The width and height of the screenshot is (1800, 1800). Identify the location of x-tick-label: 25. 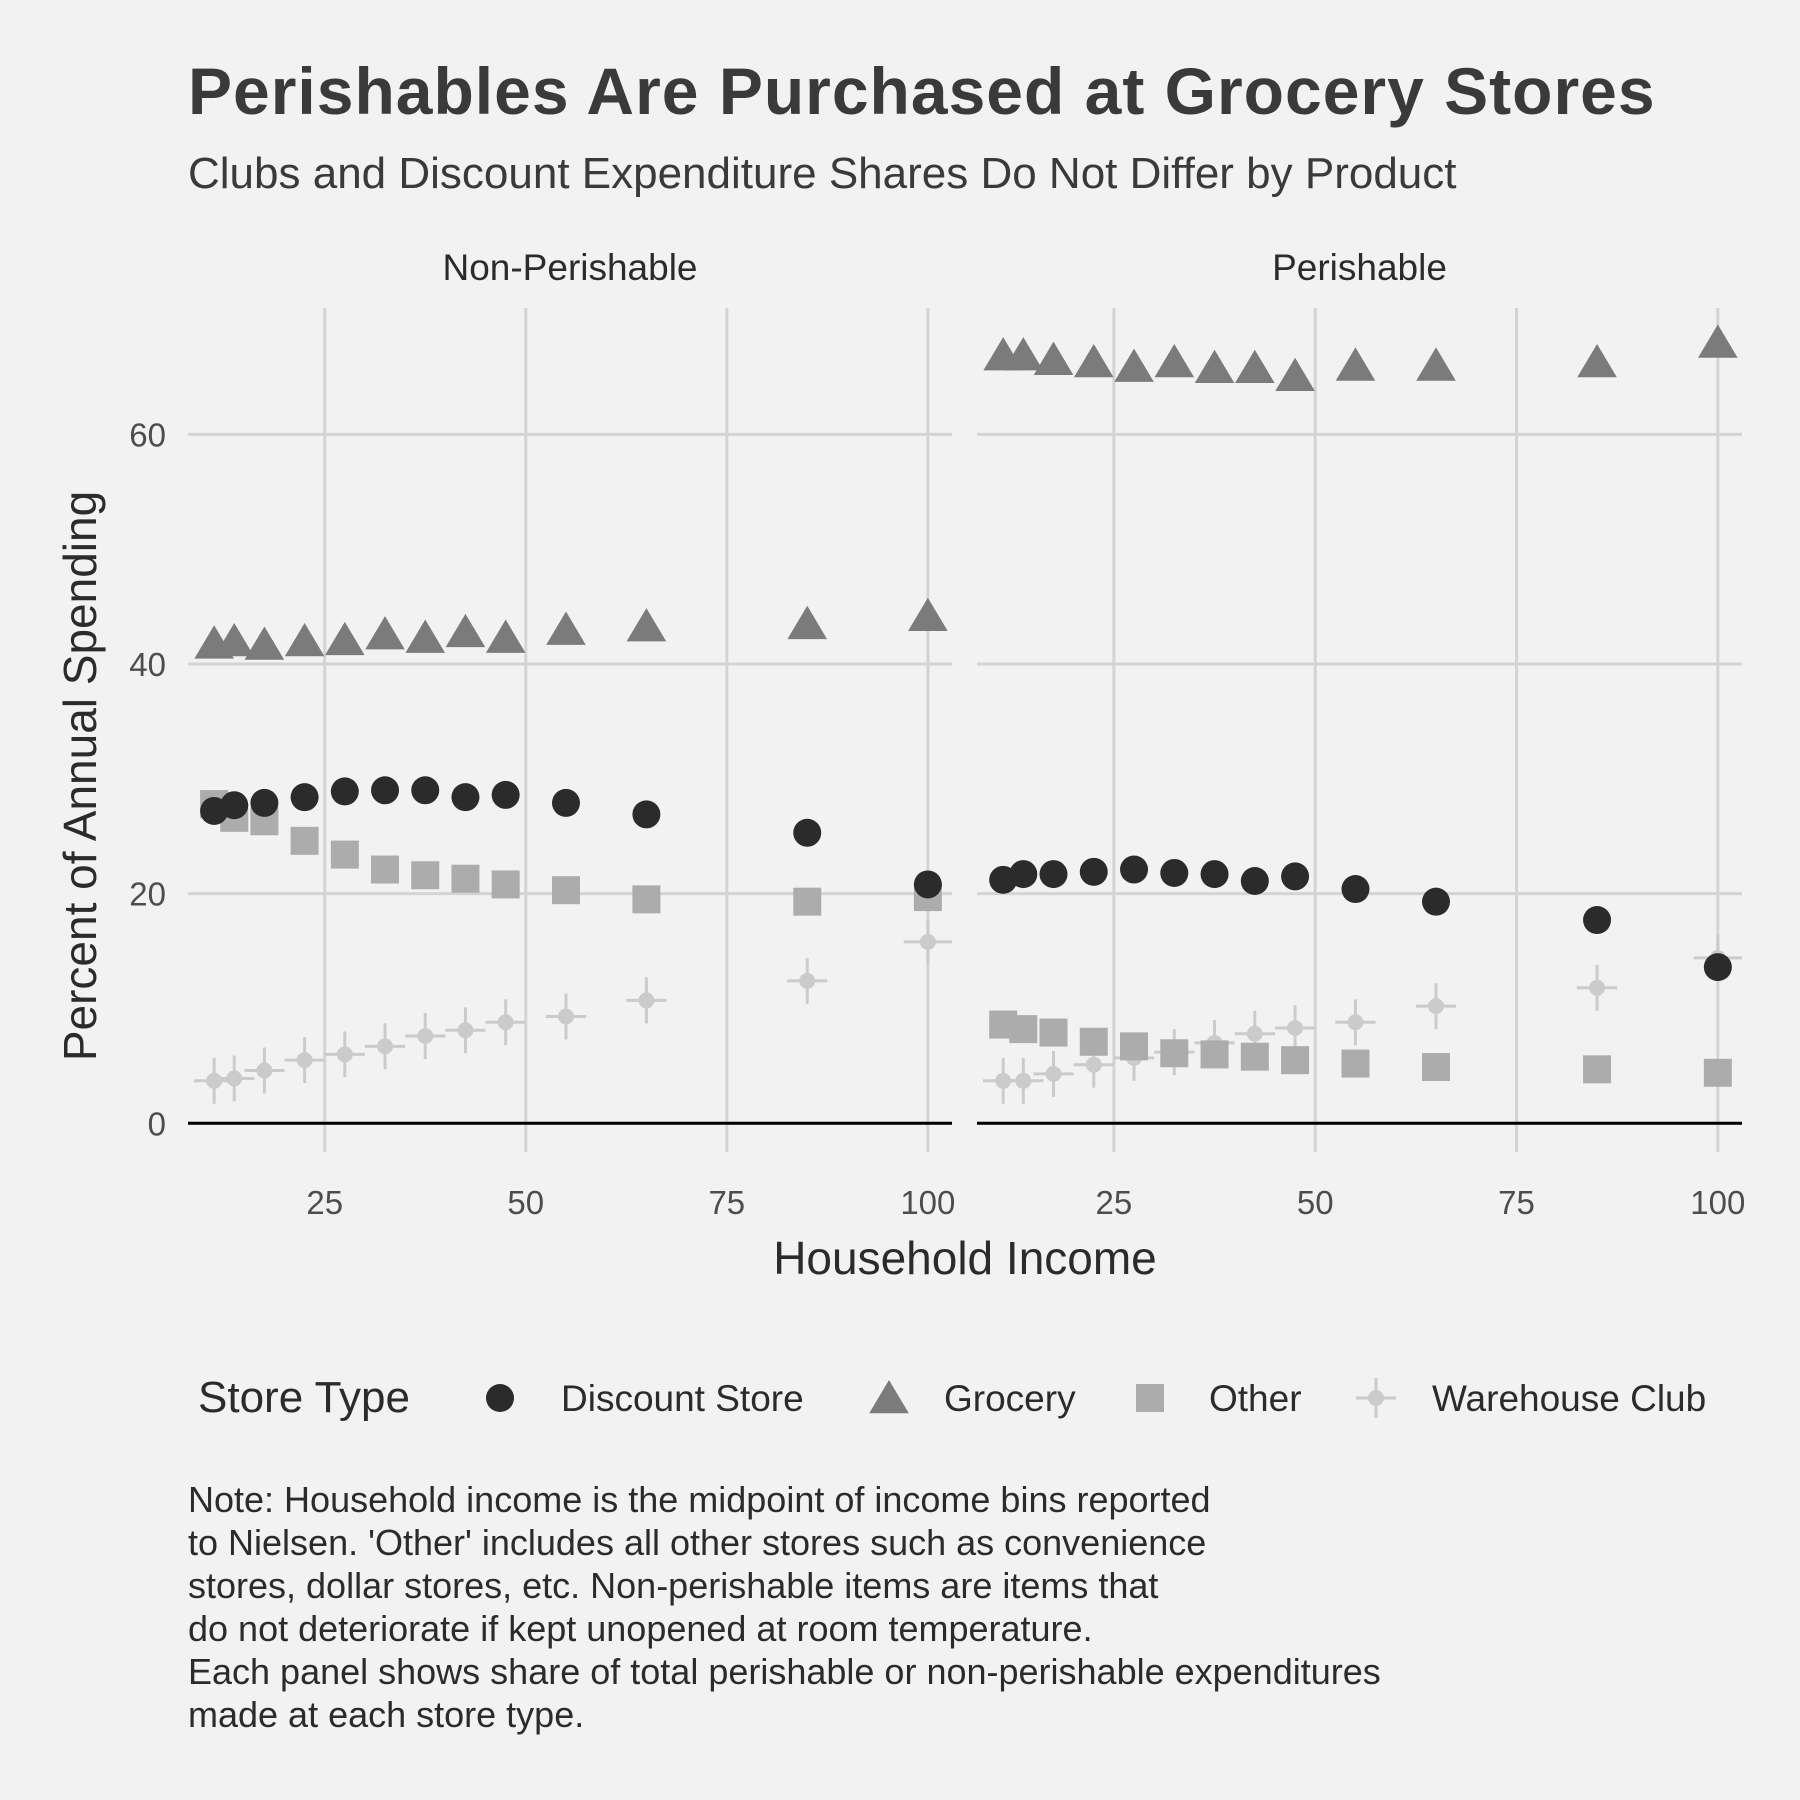
(324, 1202).